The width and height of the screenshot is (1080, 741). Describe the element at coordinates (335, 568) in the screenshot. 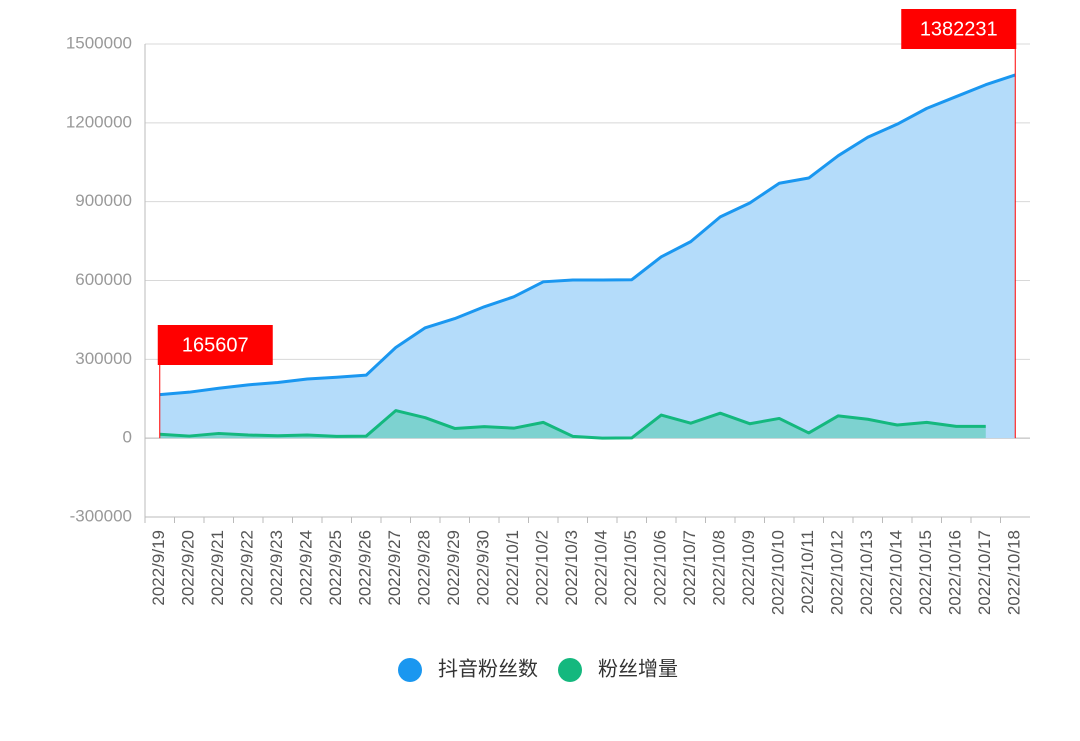

I see `x-tick-label: 2022/9/25` at that location.